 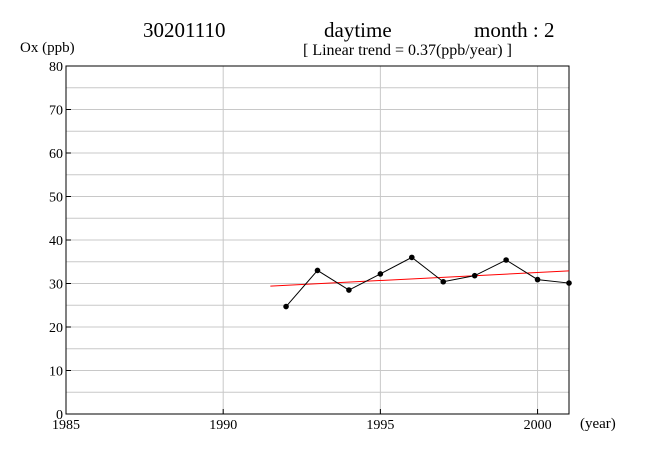 What do you see at coordinates (598, 424) in the screenshot?
I see `x-axis-label: (year)` at bounding box center [598, 424].